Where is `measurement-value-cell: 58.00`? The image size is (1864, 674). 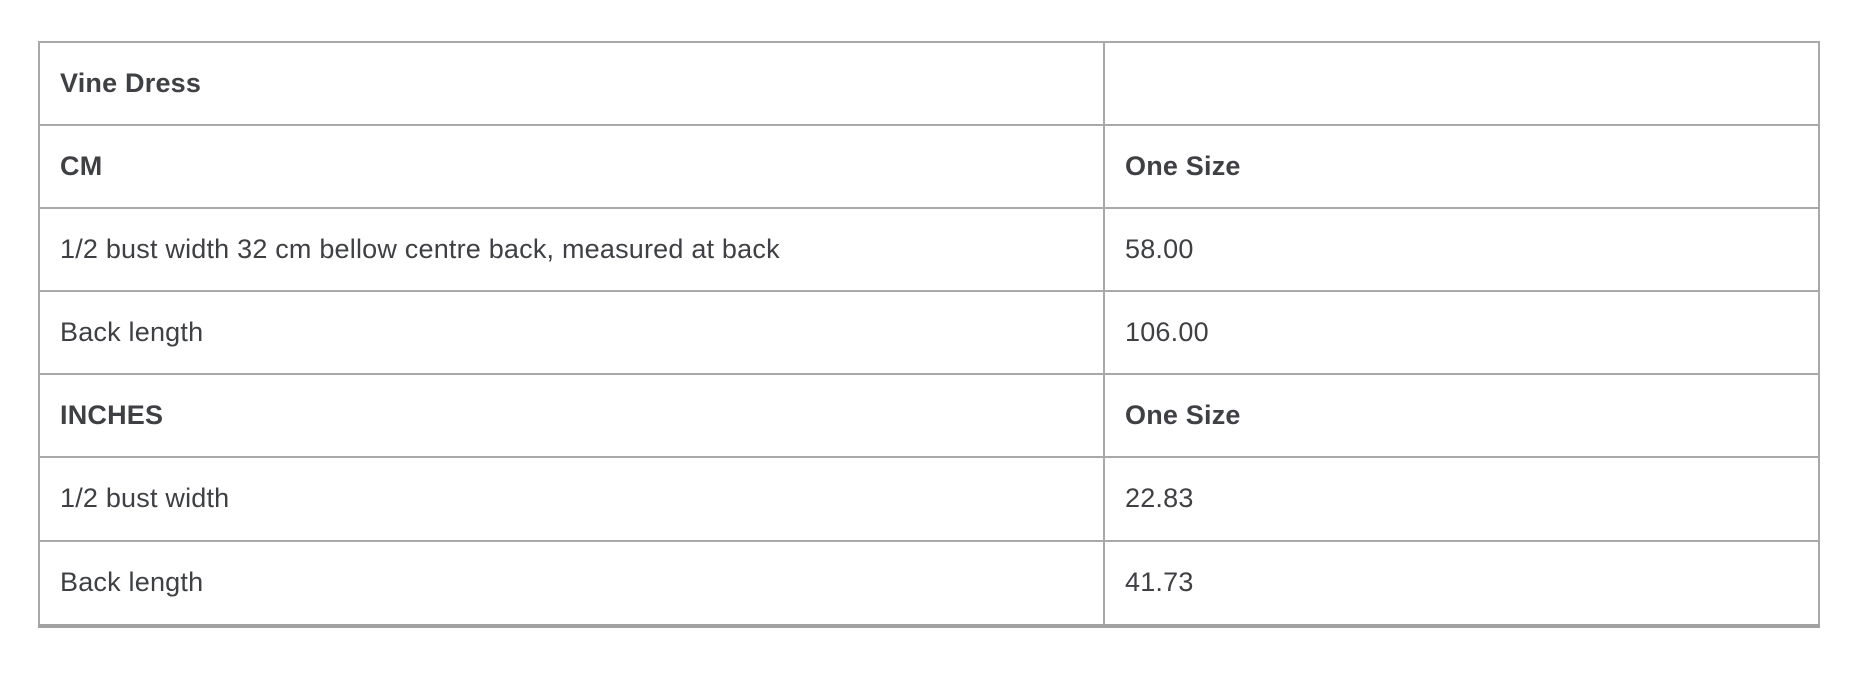 measurement-value-cell: 58.00 is located at coordinates (1461, 250).